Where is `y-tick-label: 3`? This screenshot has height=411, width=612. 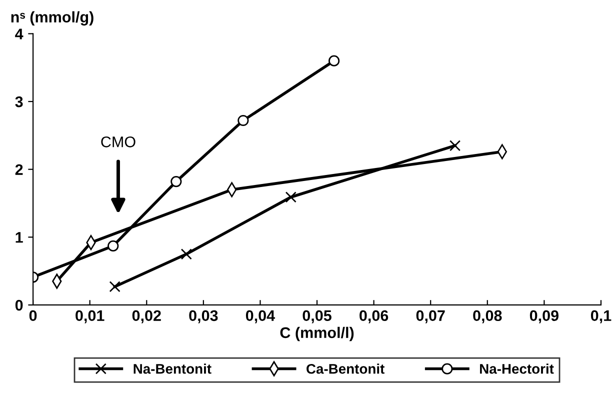 y-tick-label: 3 is located at coordinates (19, 102).